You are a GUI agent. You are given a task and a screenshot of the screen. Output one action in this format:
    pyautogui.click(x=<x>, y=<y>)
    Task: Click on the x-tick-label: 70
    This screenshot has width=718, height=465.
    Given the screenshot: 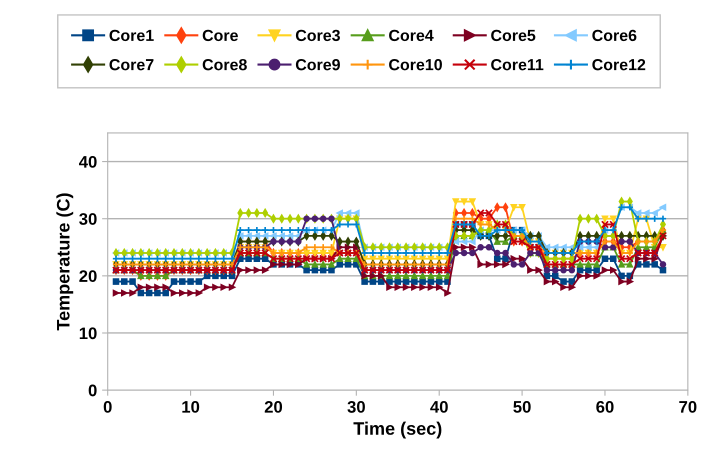 What is the action you would take?
    pyautogui.click(x=687, y=406)
    